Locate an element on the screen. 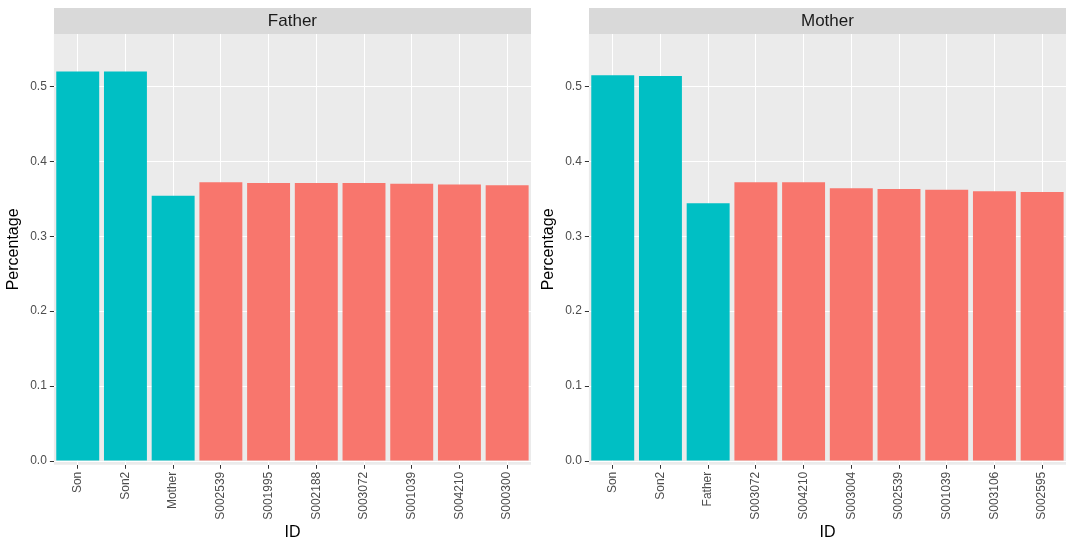 The width and height of the screenshot is (1070, 542). x-tick-label: S002595 is located at coordinates (1041, 495).